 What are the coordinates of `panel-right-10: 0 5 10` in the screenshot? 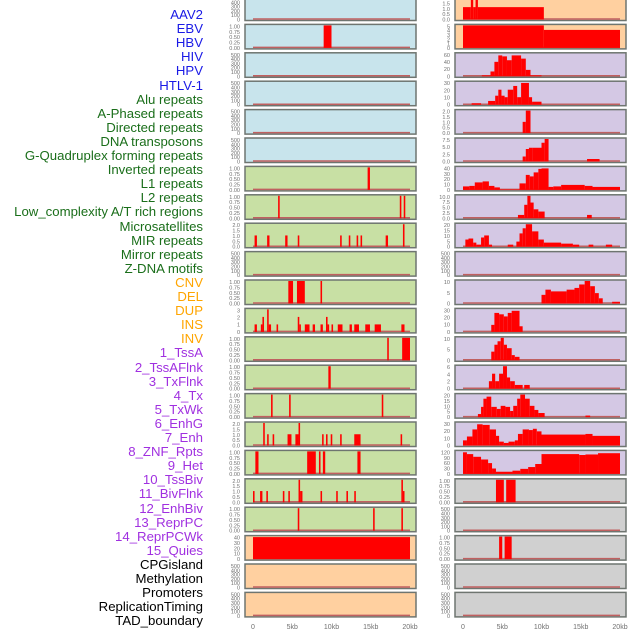 It's located at (535, 293).